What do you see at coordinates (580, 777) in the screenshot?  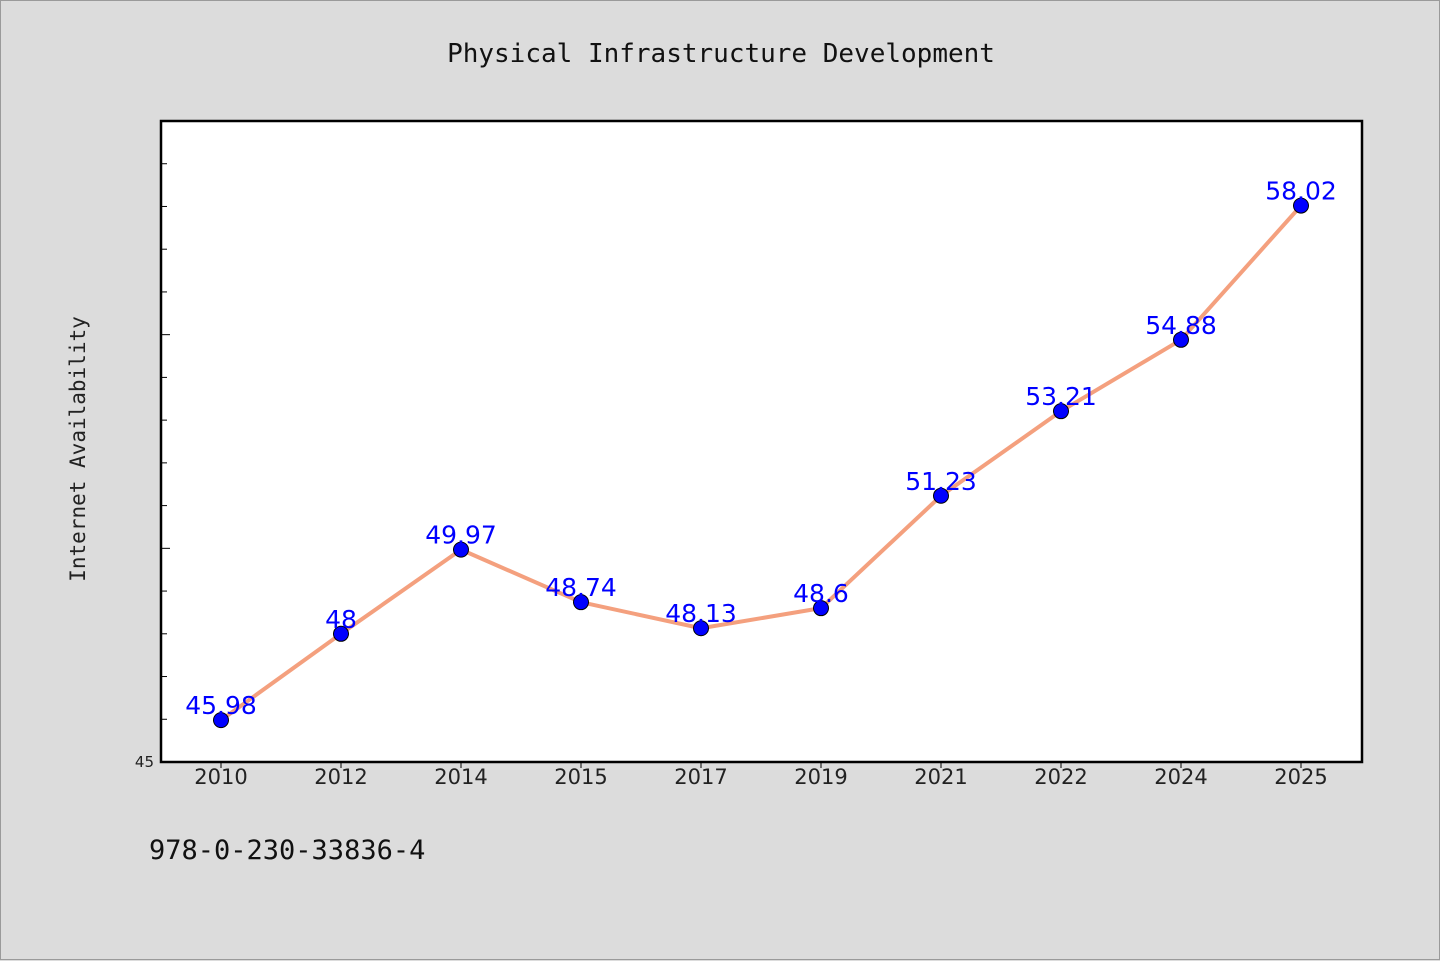 I see `x-tick-label: 2015` at bounding box center [580, 777].